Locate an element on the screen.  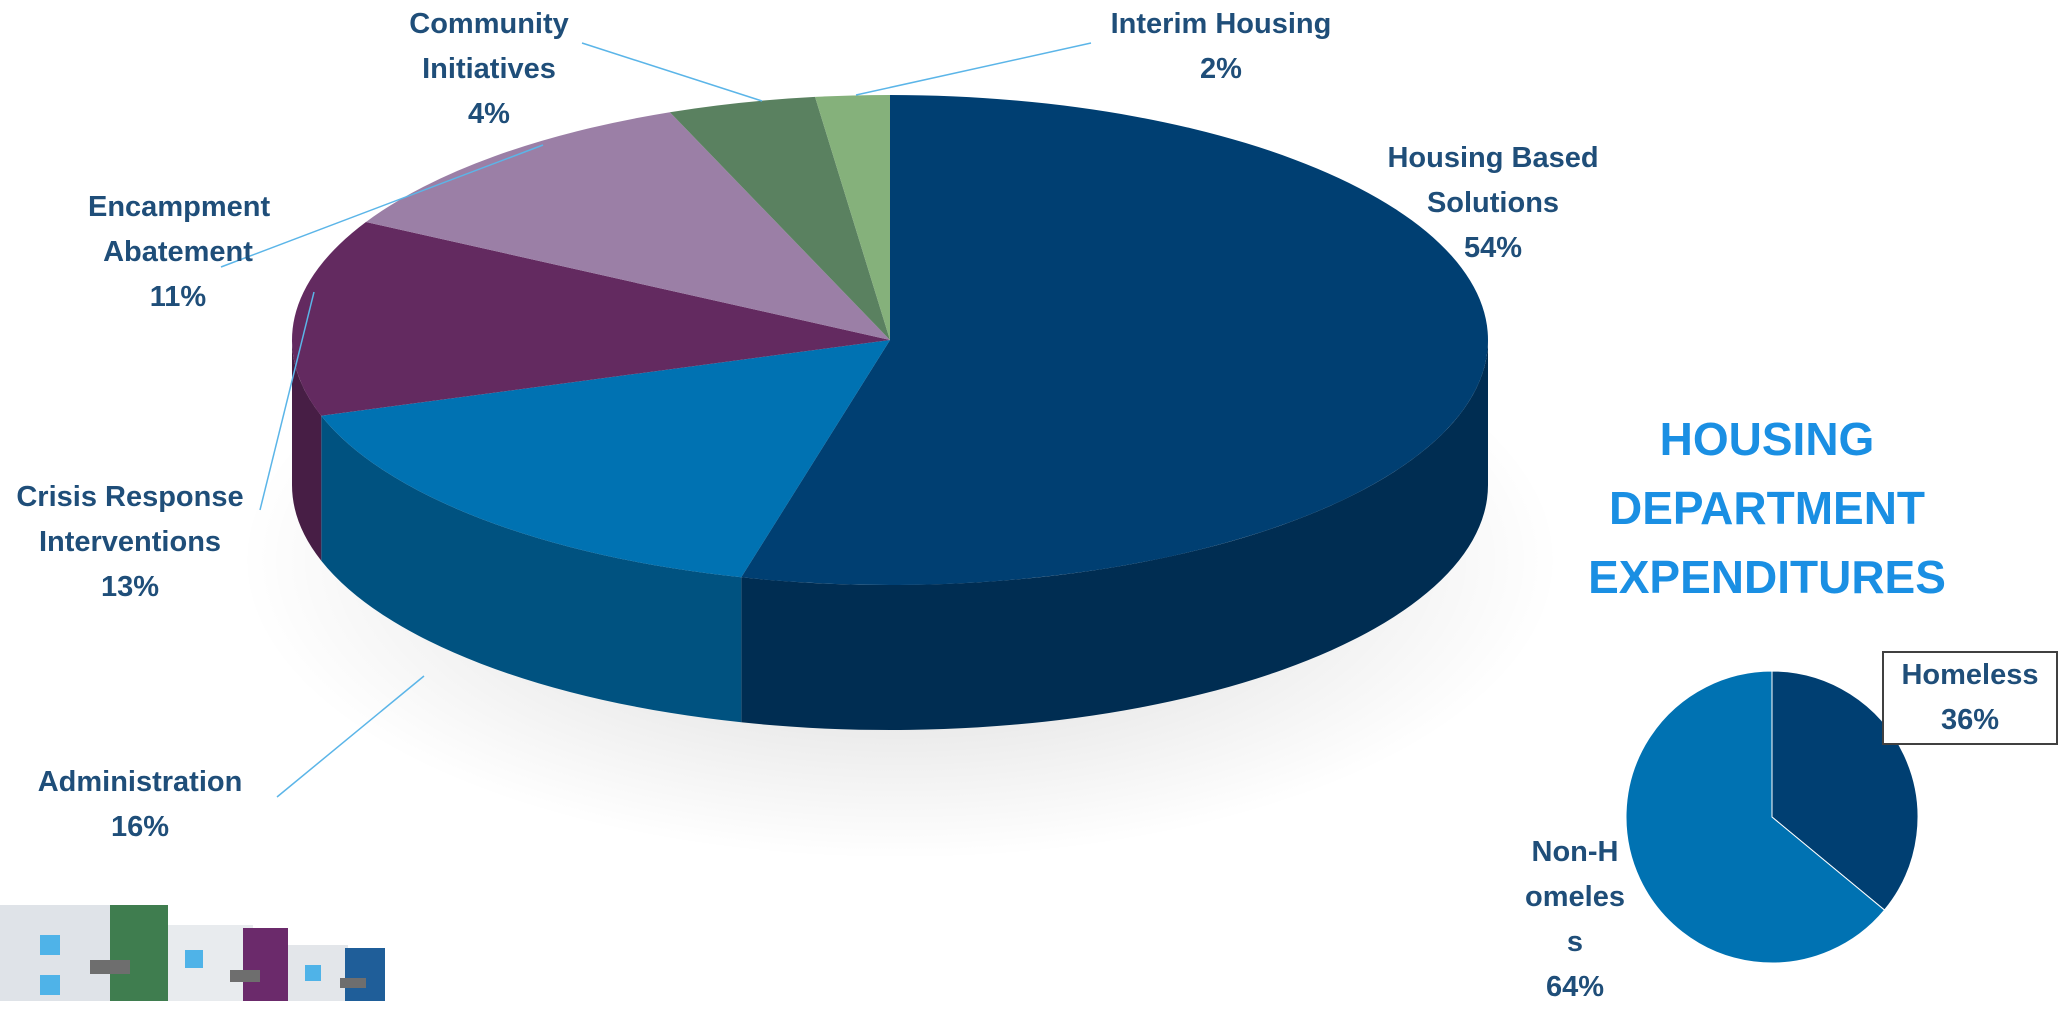
slice-label: Non-Homeless 64% is located at coordinates (1575, 920).